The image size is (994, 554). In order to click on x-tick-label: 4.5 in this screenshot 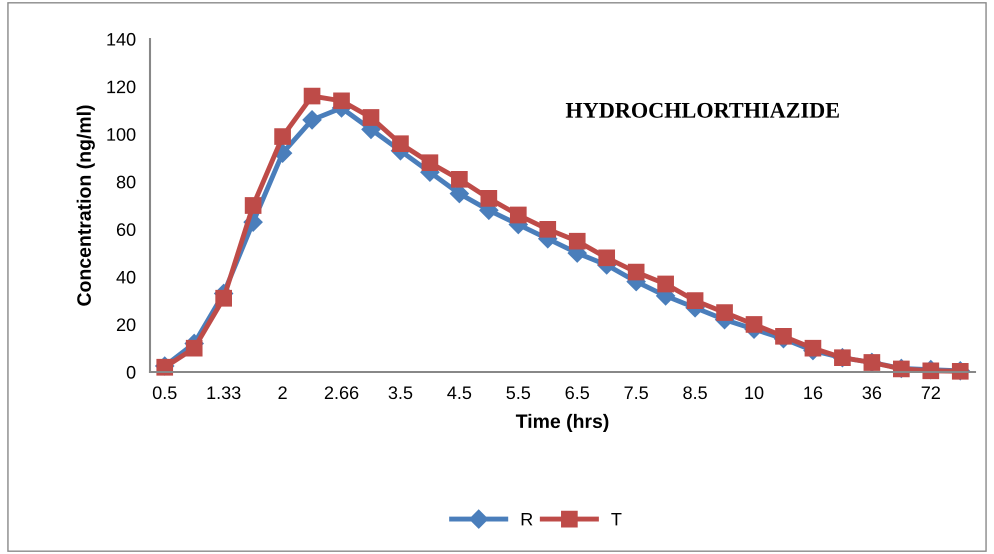, I will do `click(459, 393)`.